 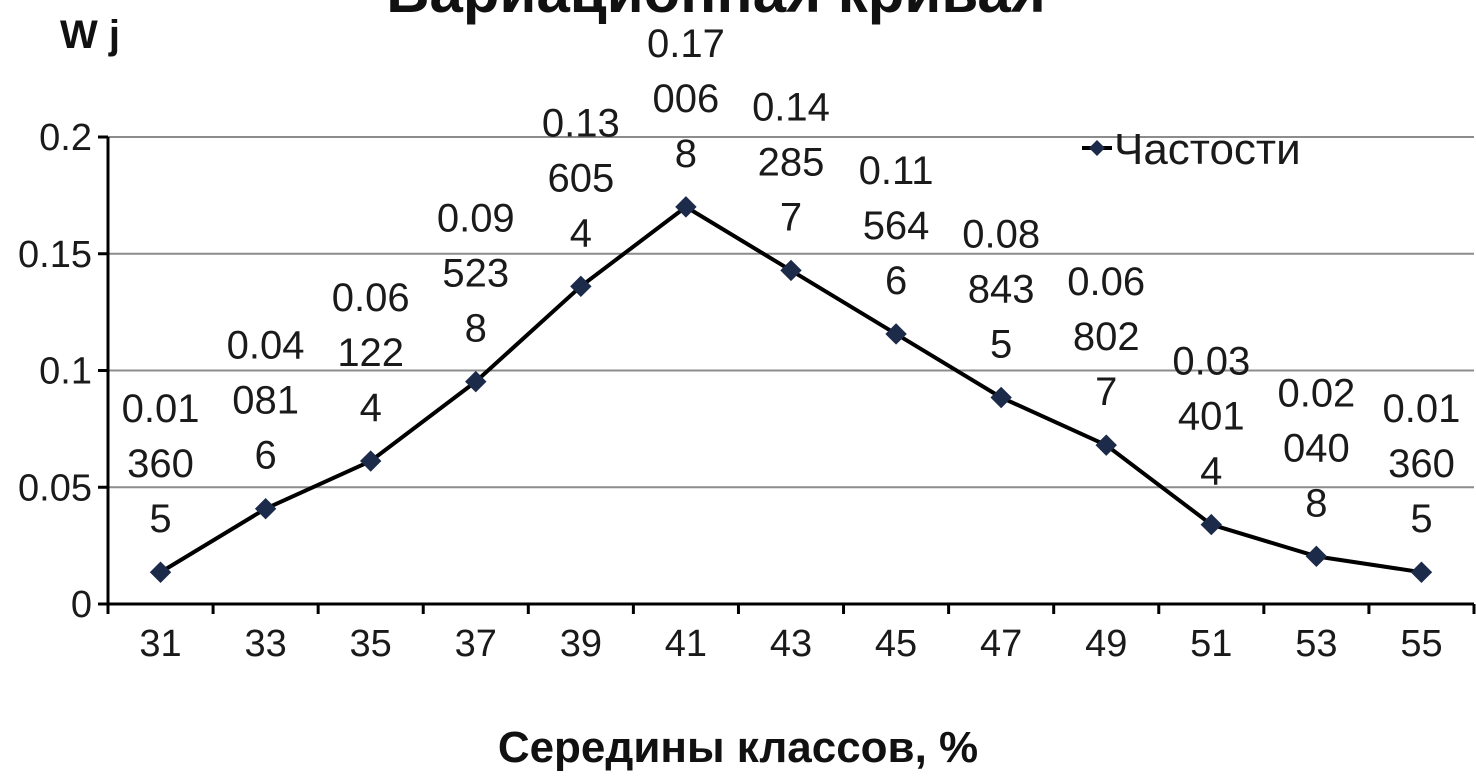 I want to click on data-label: 0.13 605 4, so click(x=581, y=178).